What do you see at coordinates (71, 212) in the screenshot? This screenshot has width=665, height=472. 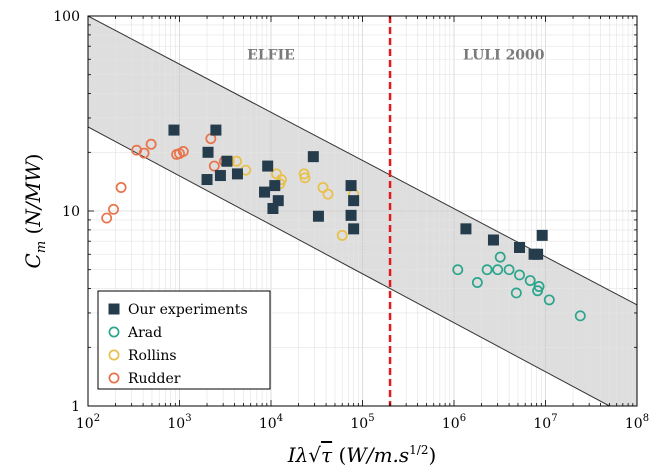 I see `y-tick-label: 10` at bounding box center [71, 212].